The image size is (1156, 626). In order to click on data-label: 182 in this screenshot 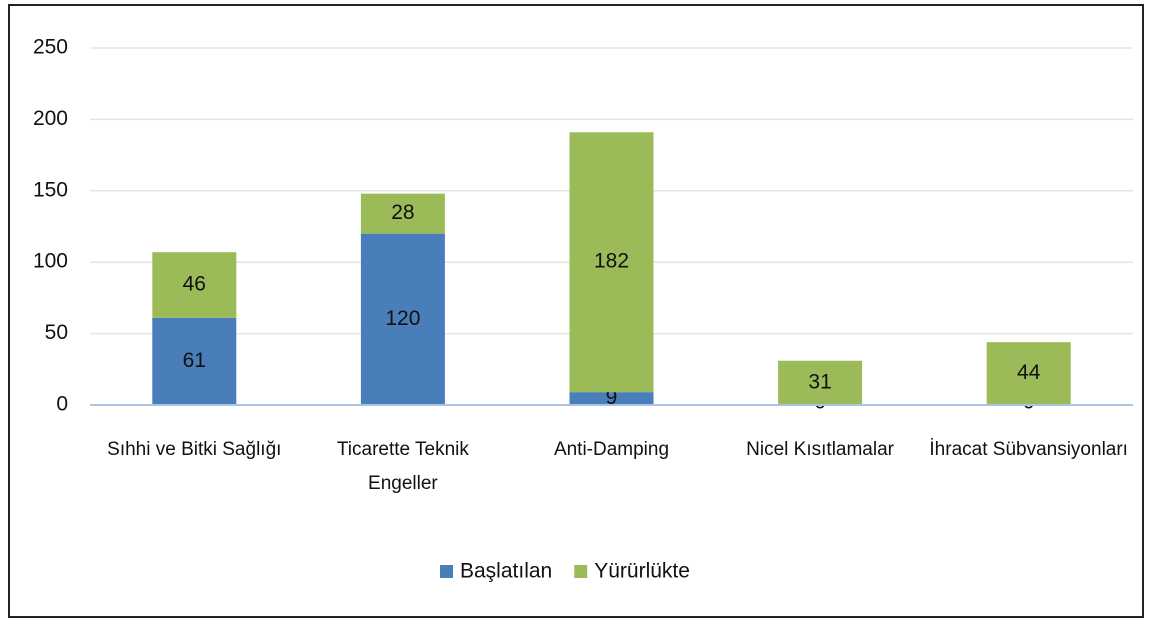, I will do `click(611, 261)`.